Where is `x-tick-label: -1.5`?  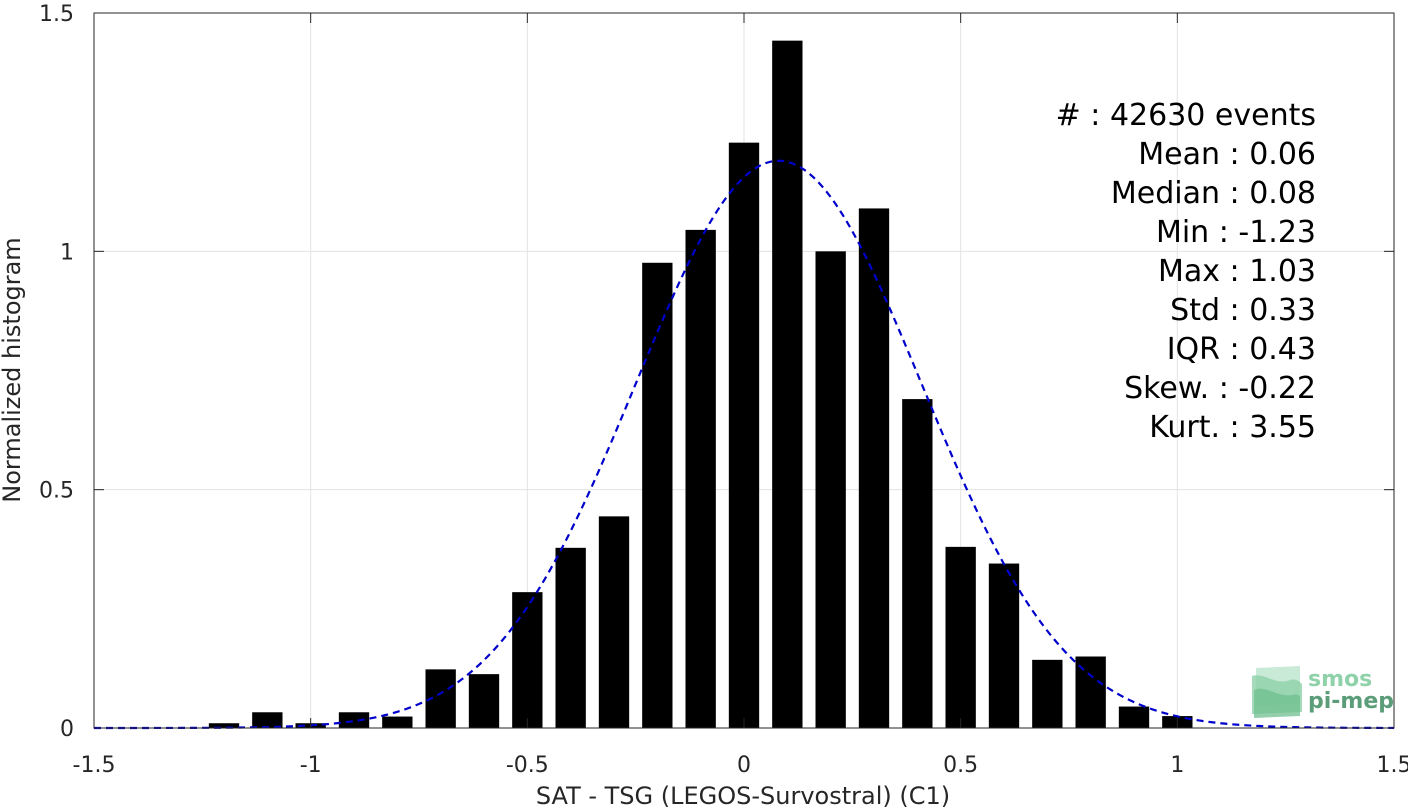 x-tick-label: -1.5 is located at coordinates (94, 765).